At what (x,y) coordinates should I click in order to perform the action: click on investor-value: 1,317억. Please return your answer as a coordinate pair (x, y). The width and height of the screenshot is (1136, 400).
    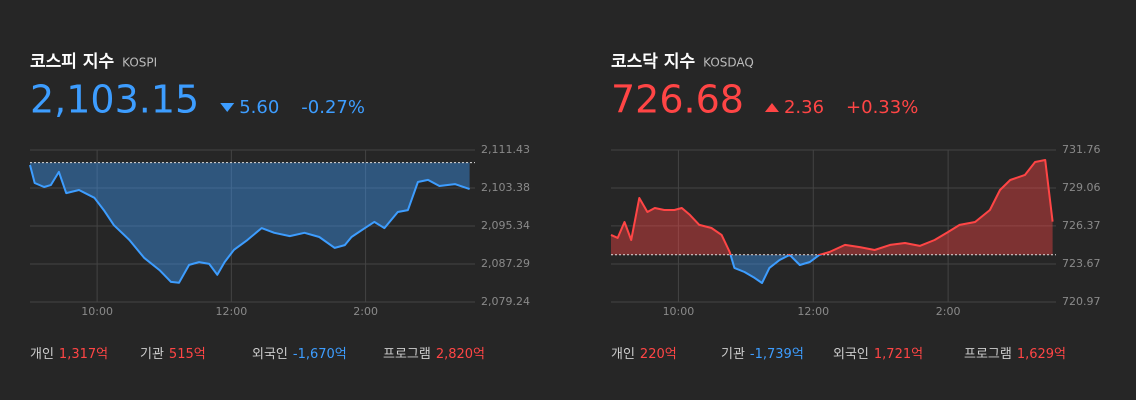
    Looking at the image, I should click on (83, 354).